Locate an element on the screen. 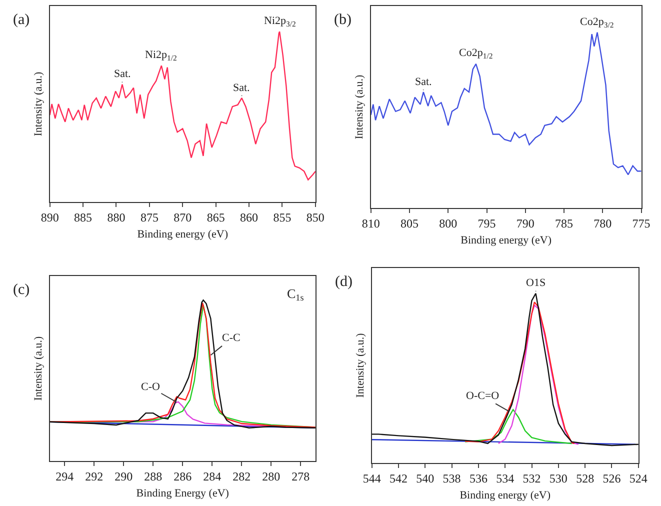 The width and height of the screenshot is (661, 506). x-axis-title: Binding Energy (eV) is located at coordinates (183, 494).